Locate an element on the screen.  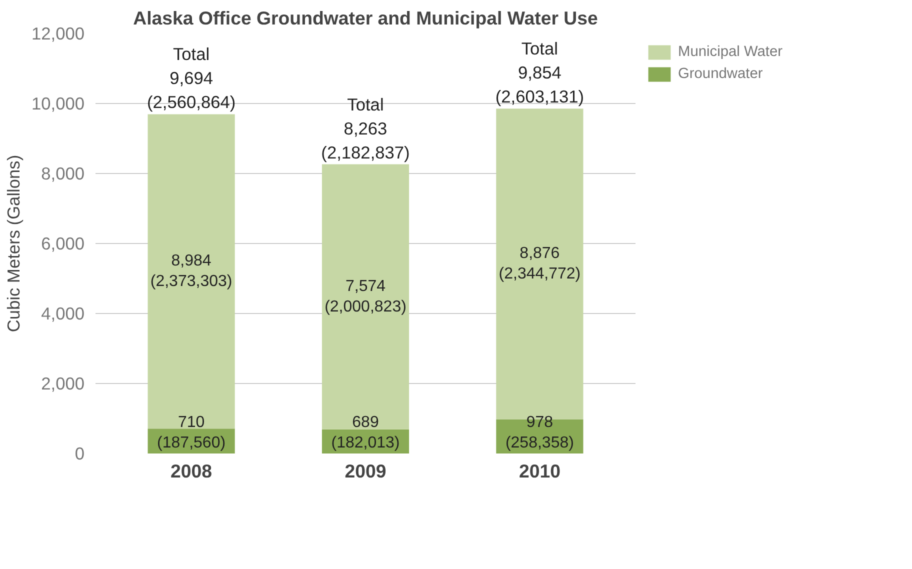
data-label: 8,876 (2,344,772) is located at coordinates (539, 264).